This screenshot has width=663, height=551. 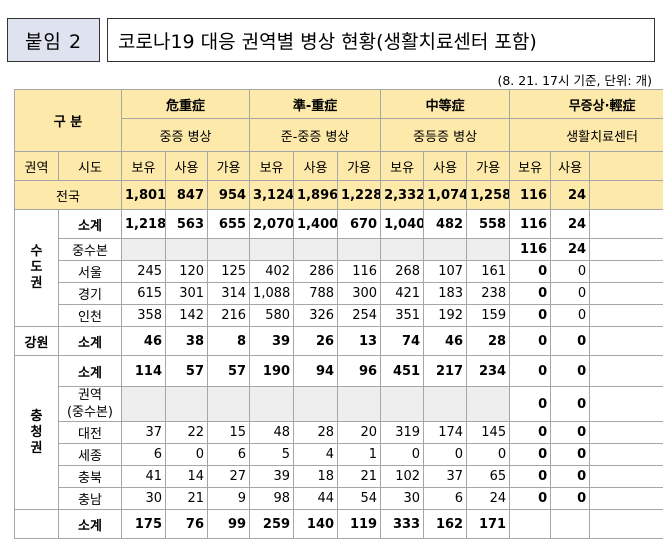 What do you see at coordinates (445, 271) in the screenshot?
I see `cell: 107` at bounding box center [445, 271].